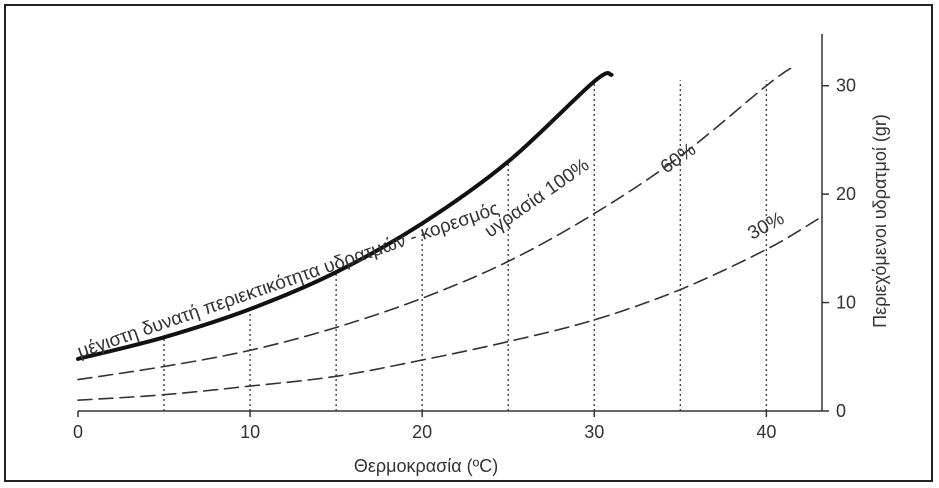 Image resolution: width=939 pixels, height=488 pixels. What do you see at coordinates (250, 432) in the screenshot?
I see `x-tick-label: 10` at bounding box center [250, 432].